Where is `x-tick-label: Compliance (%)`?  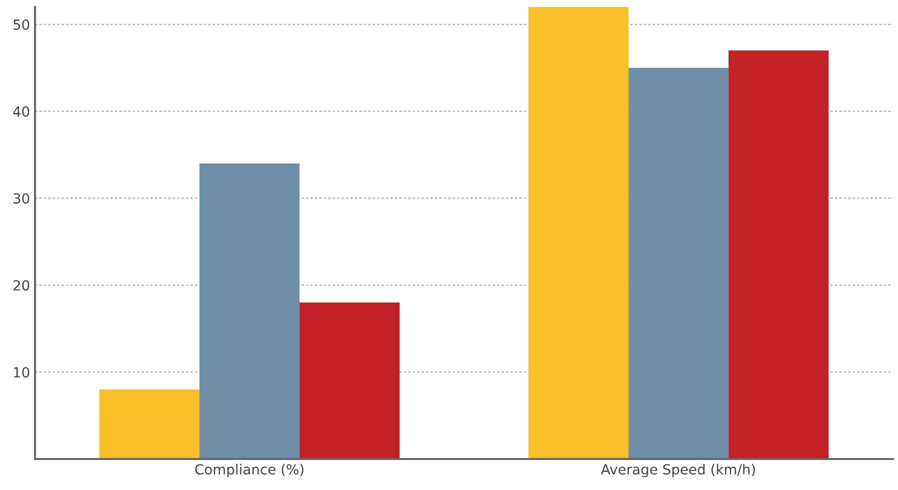 x-tick-label: Compliance (%) is located at coordinates (249, 471).